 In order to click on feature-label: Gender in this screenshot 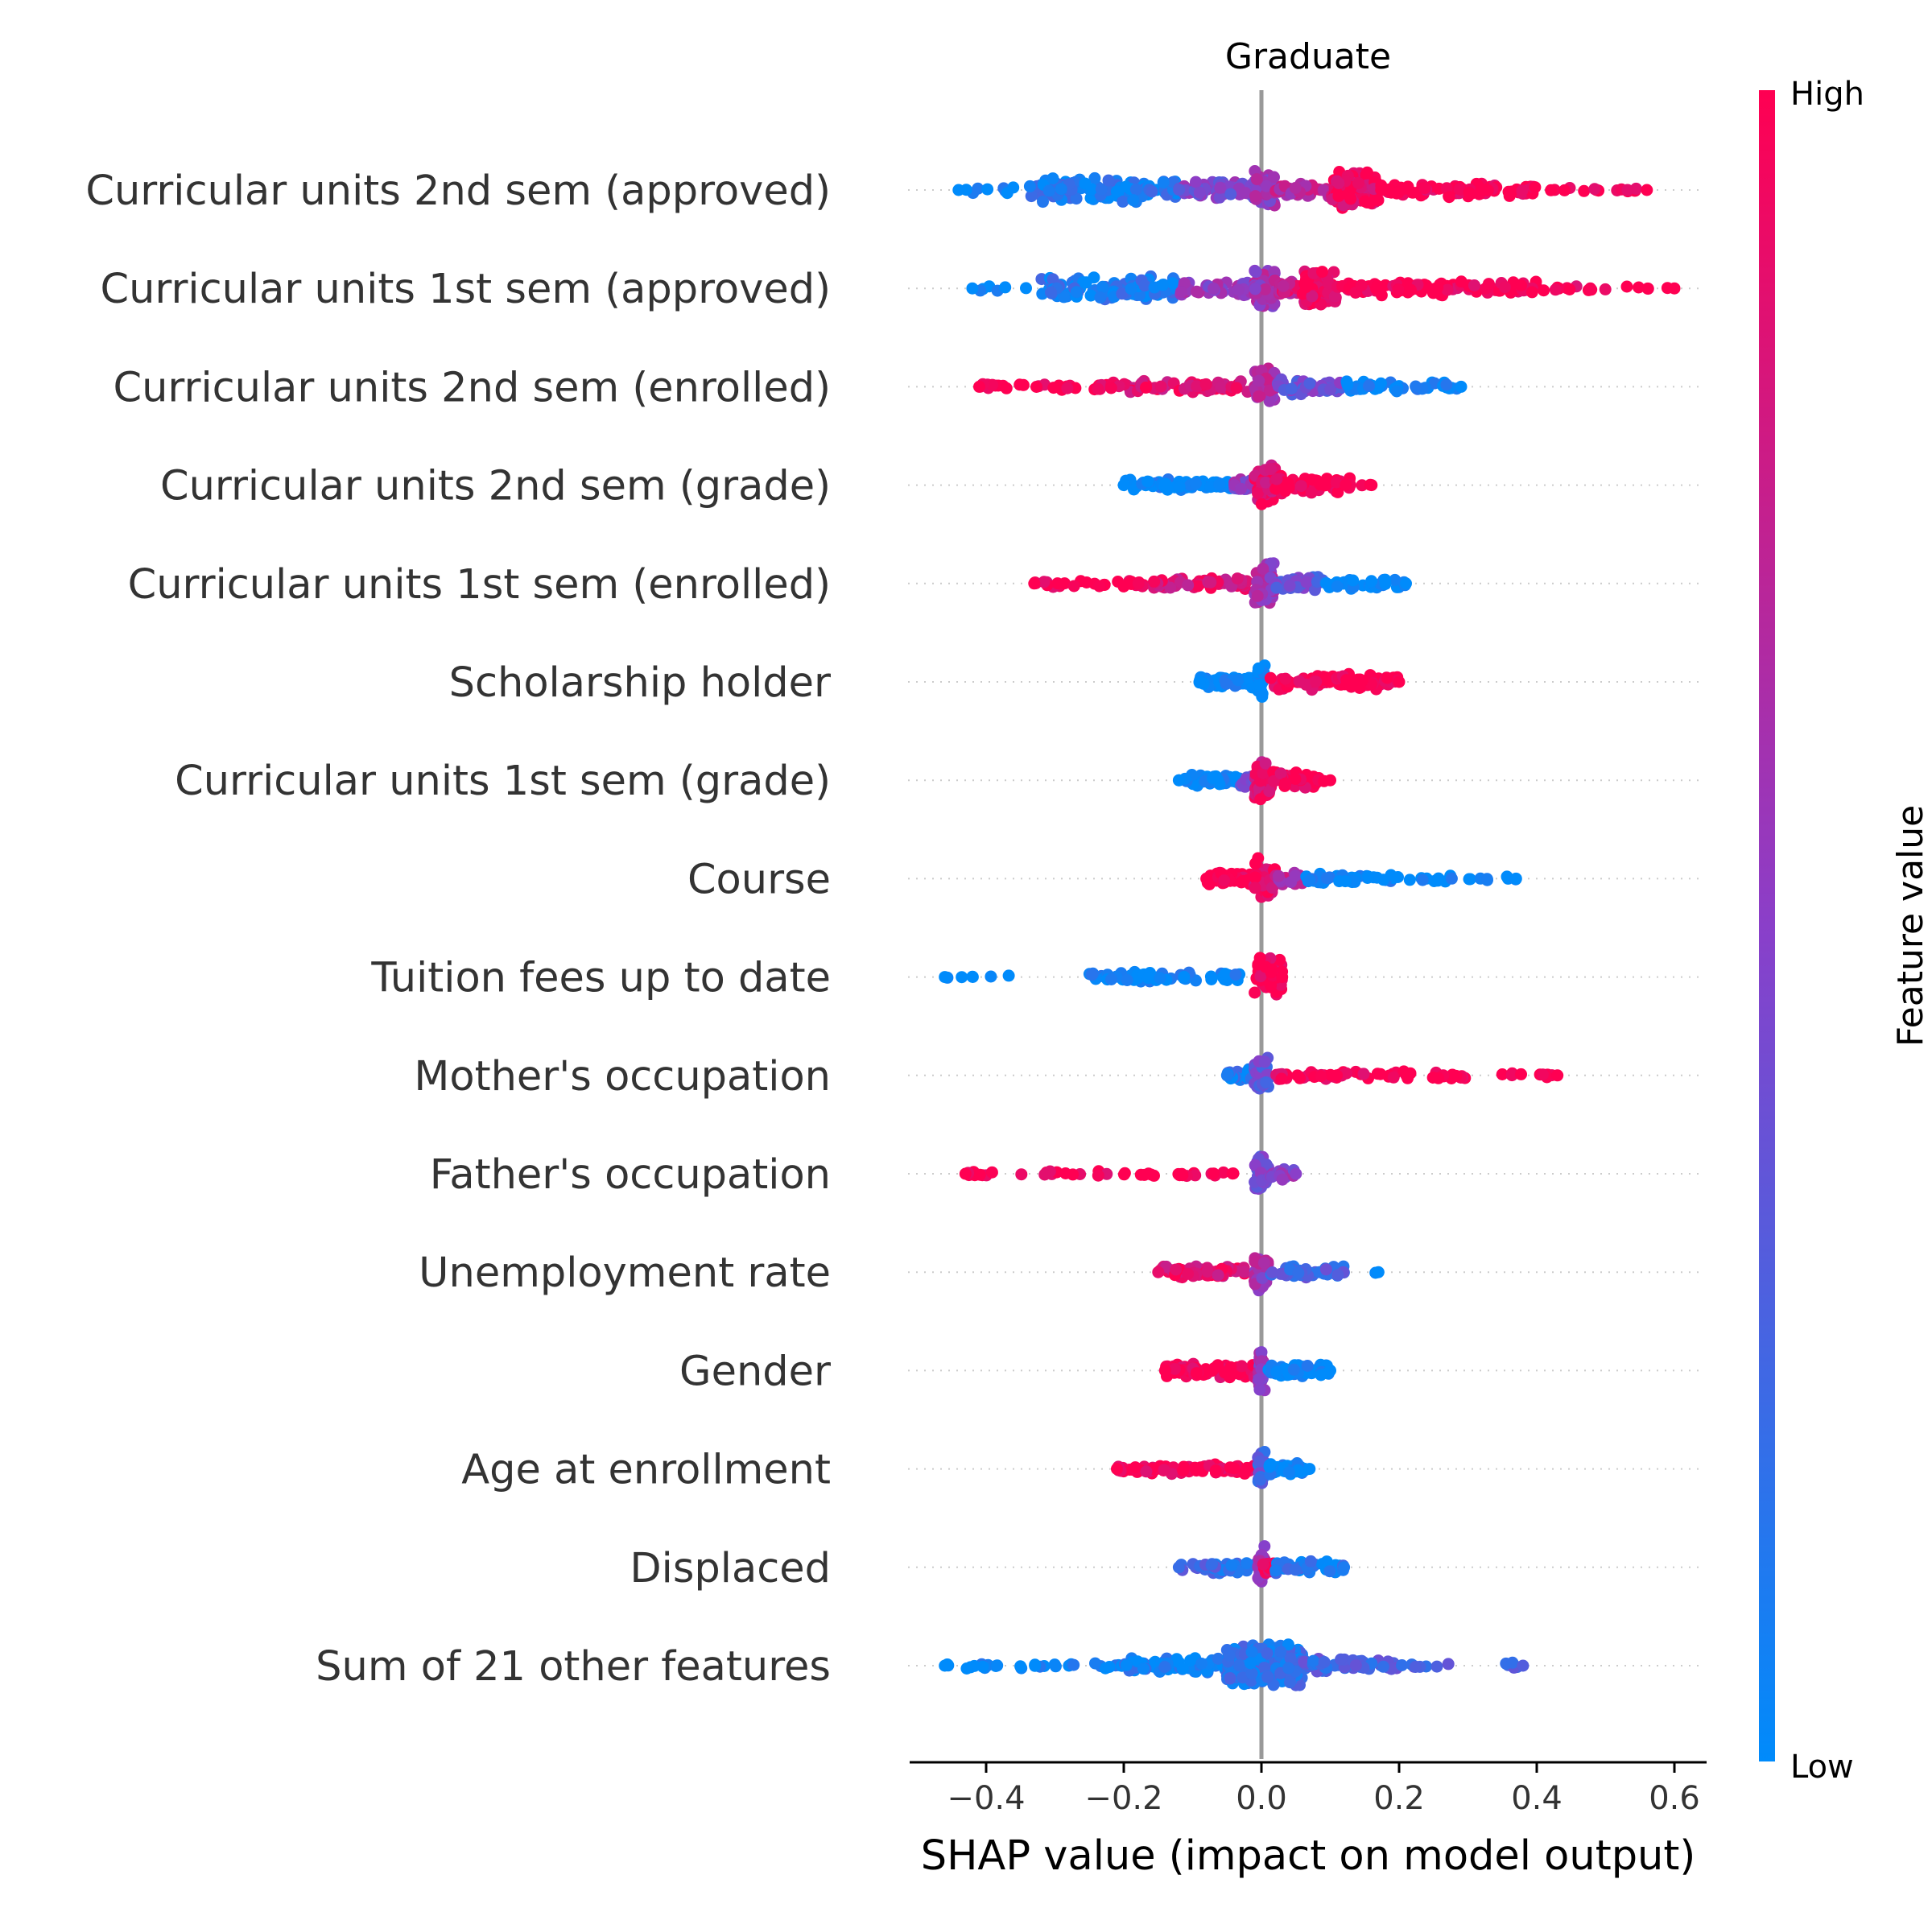, I will do `click(755, 1371)`.